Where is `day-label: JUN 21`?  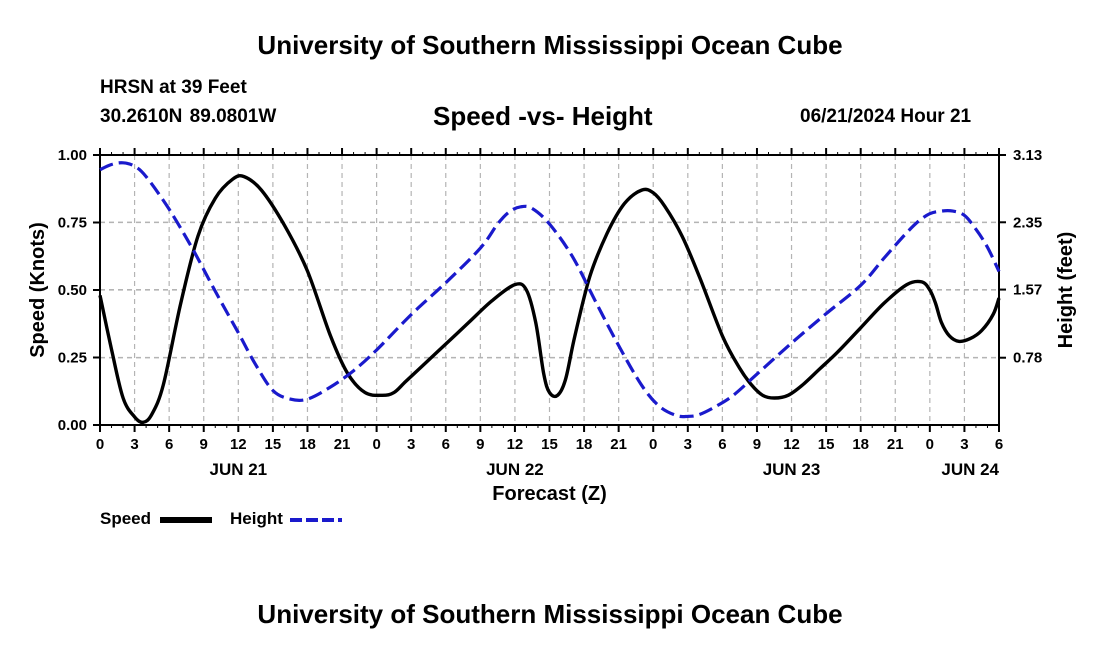 day-label: JUN 21 is located at coordinates (238, 469).